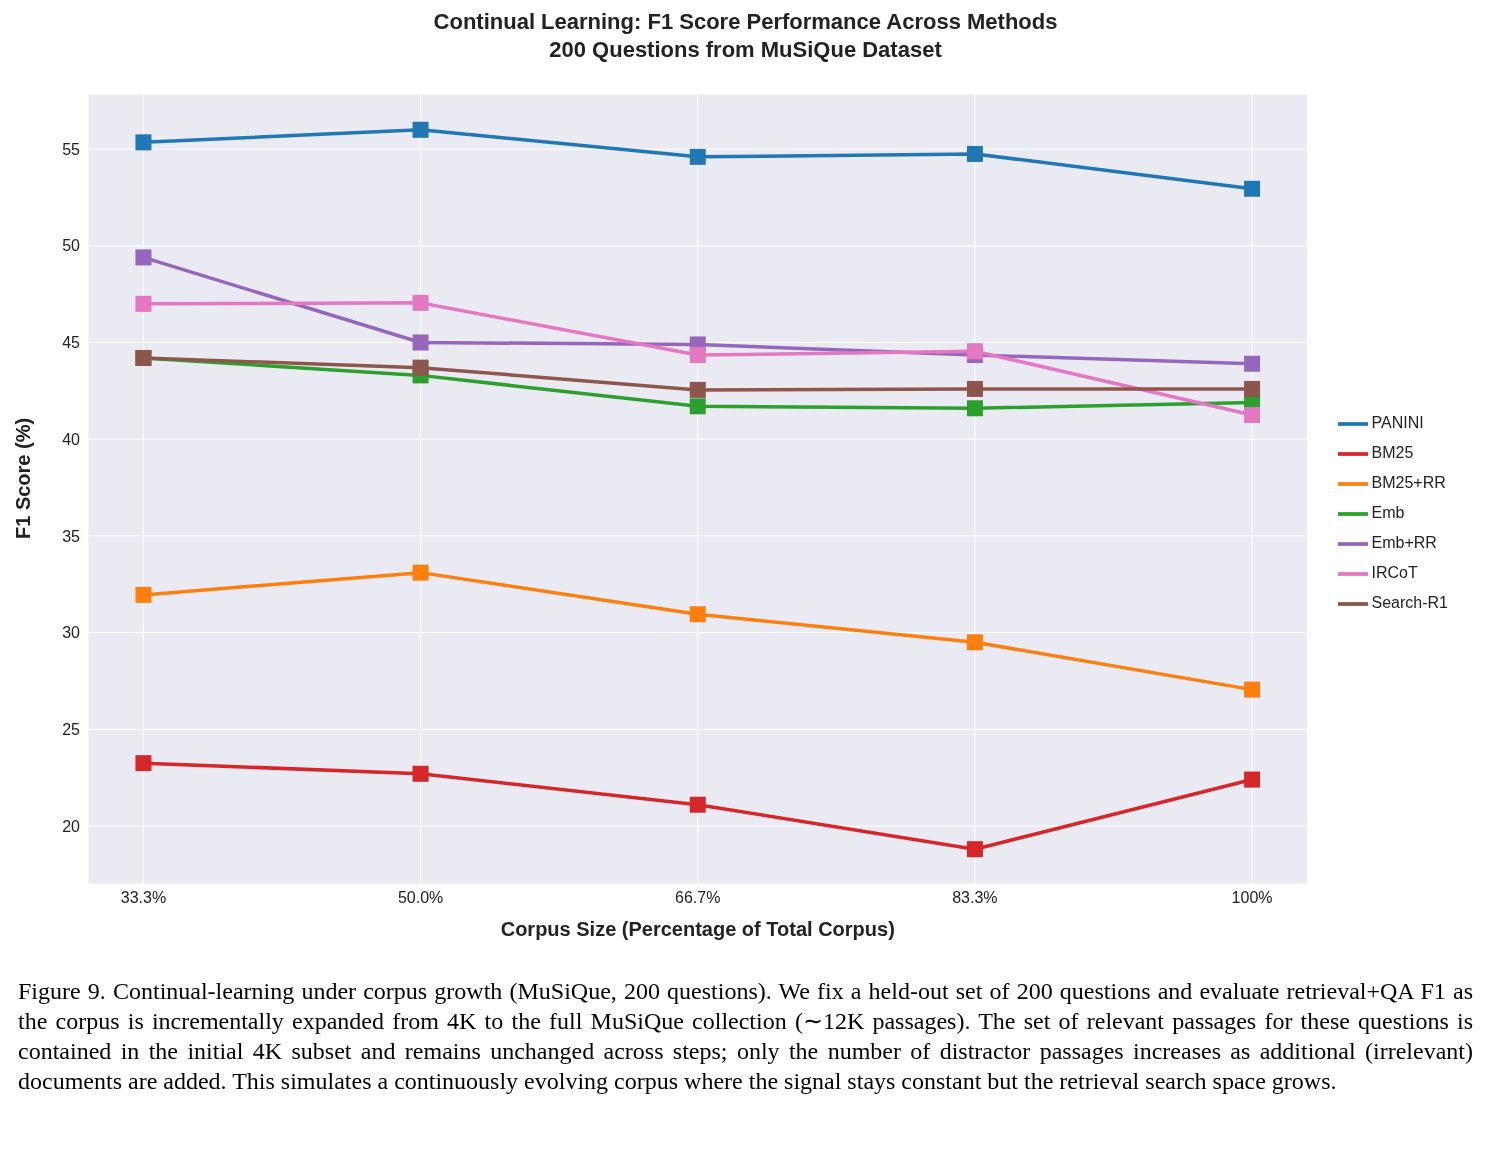 The width and height of the screenshot is (1491, 1168). What do you see at coordinates (975, 898) in the screenshot?
I see `x-tick-label: 83.3%` at bounding box center [975, 898].